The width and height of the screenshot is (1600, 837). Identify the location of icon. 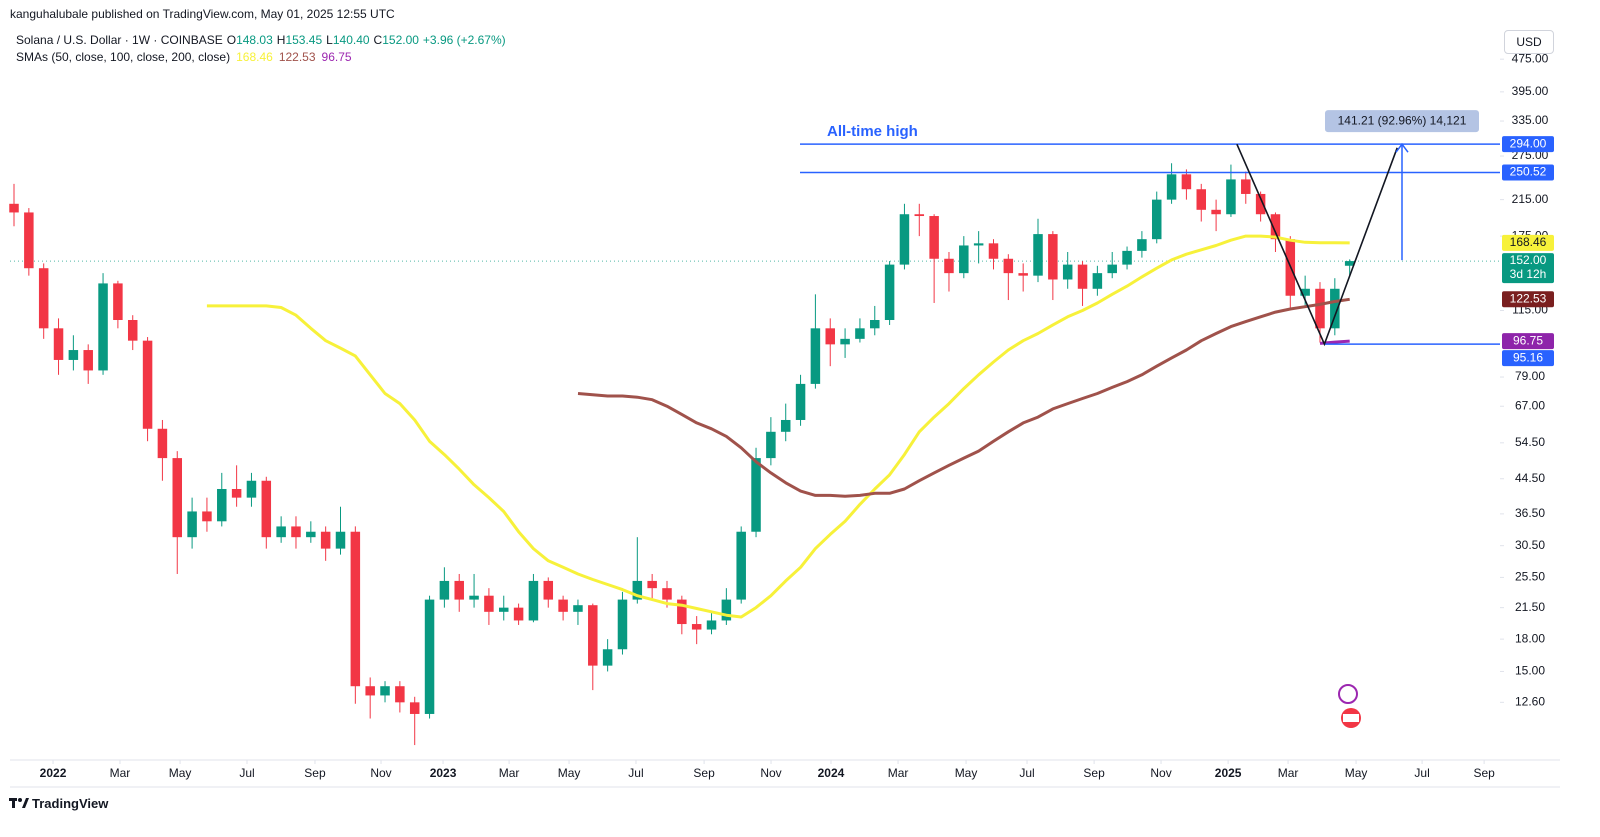
(1349, 706).